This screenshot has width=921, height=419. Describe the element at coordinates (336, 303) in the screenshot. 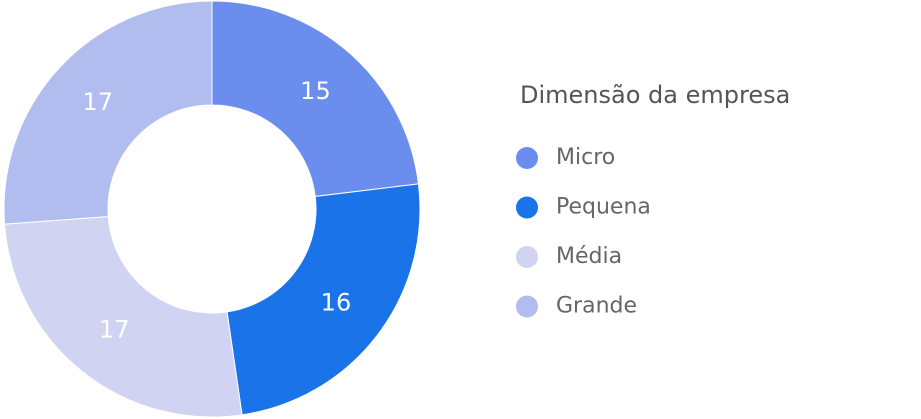

I see `data-label: 16` at that location.